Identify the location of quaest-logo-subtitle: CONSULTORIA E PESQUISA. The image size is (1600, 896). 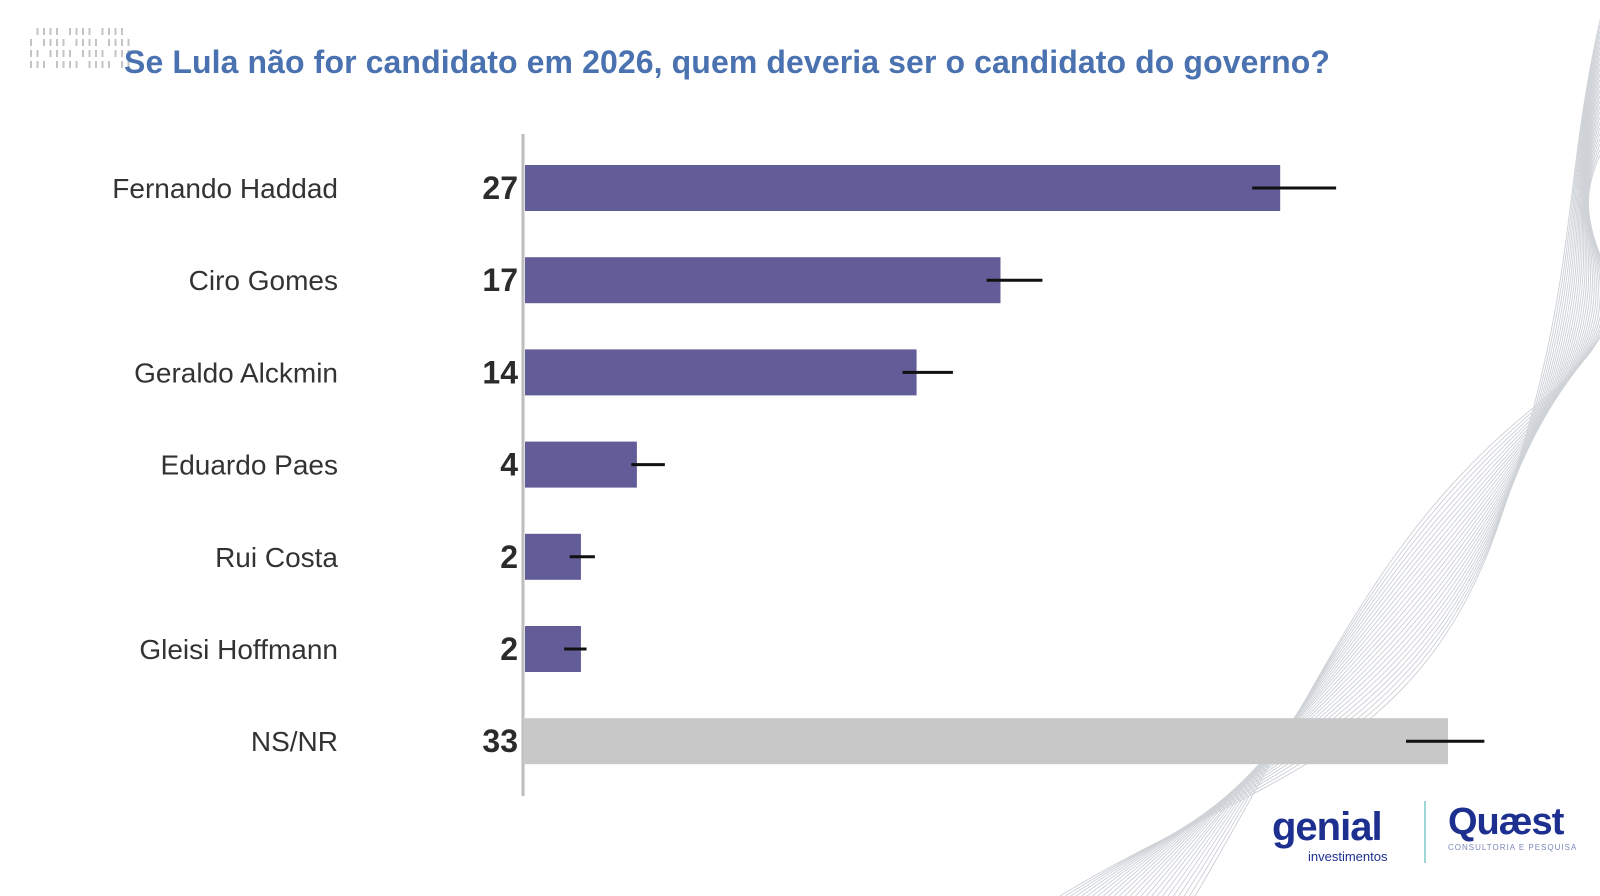
(1513, 847).